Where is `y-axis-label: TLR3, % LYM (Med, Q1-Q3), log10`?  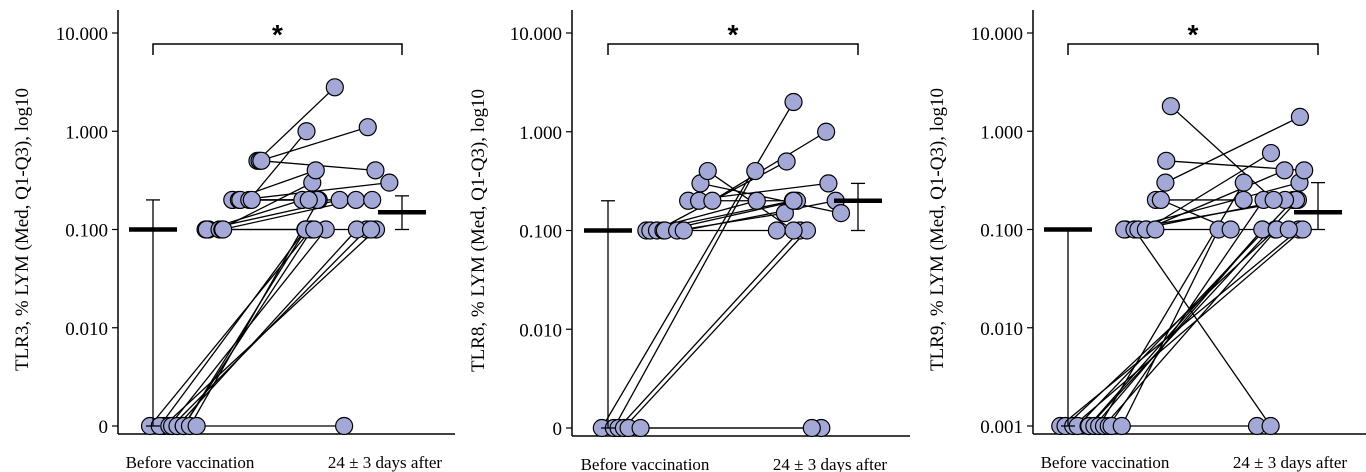 y-axis-label: TLR3, % LYM (Med, Q1-Q3), log10 is located at coordinates (22, 229).